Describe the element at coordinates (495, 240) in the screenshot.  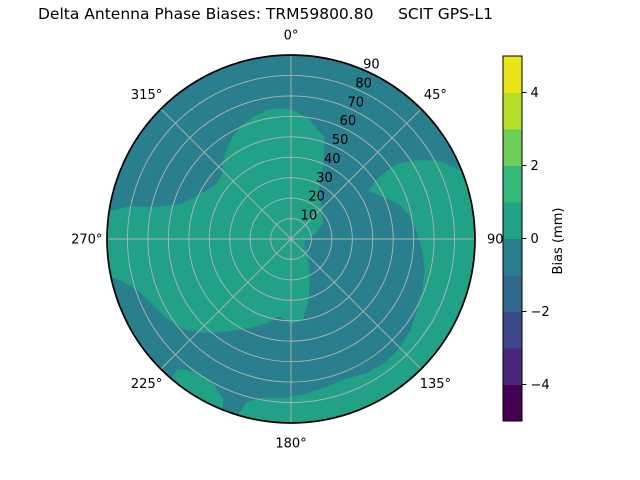
I see `angular-tick-label: 90` at that location.